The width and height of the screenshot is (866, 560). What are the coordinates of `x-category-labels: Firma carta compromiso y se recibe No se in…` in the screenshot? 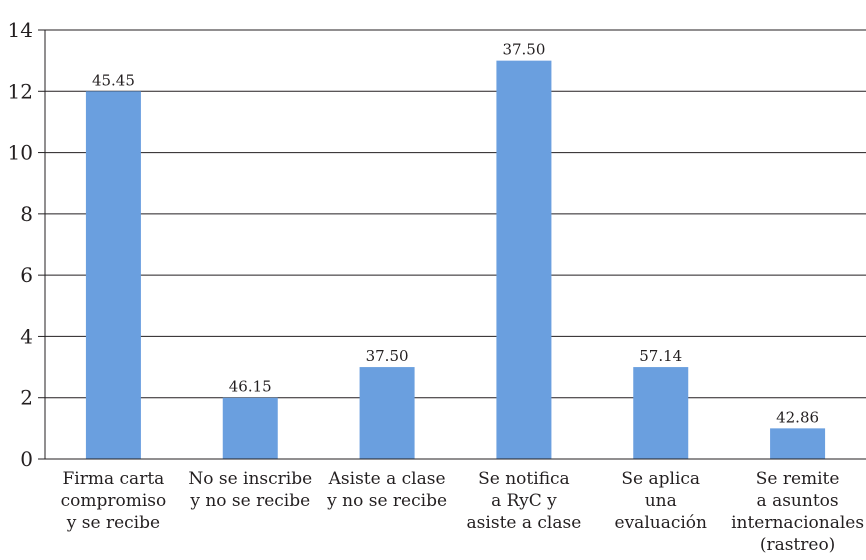 It's located at (462, 512).